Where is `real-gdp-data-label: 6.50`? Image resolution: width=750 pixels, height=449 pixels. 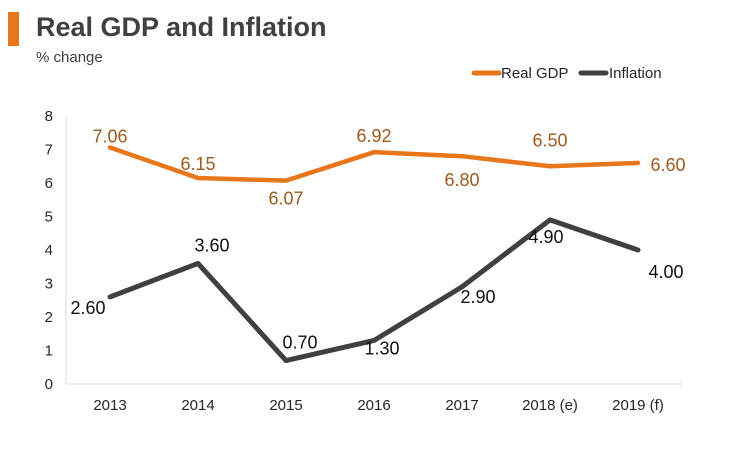
real-gdp-data-label: 6.50 is located at coordinates (549, 140).